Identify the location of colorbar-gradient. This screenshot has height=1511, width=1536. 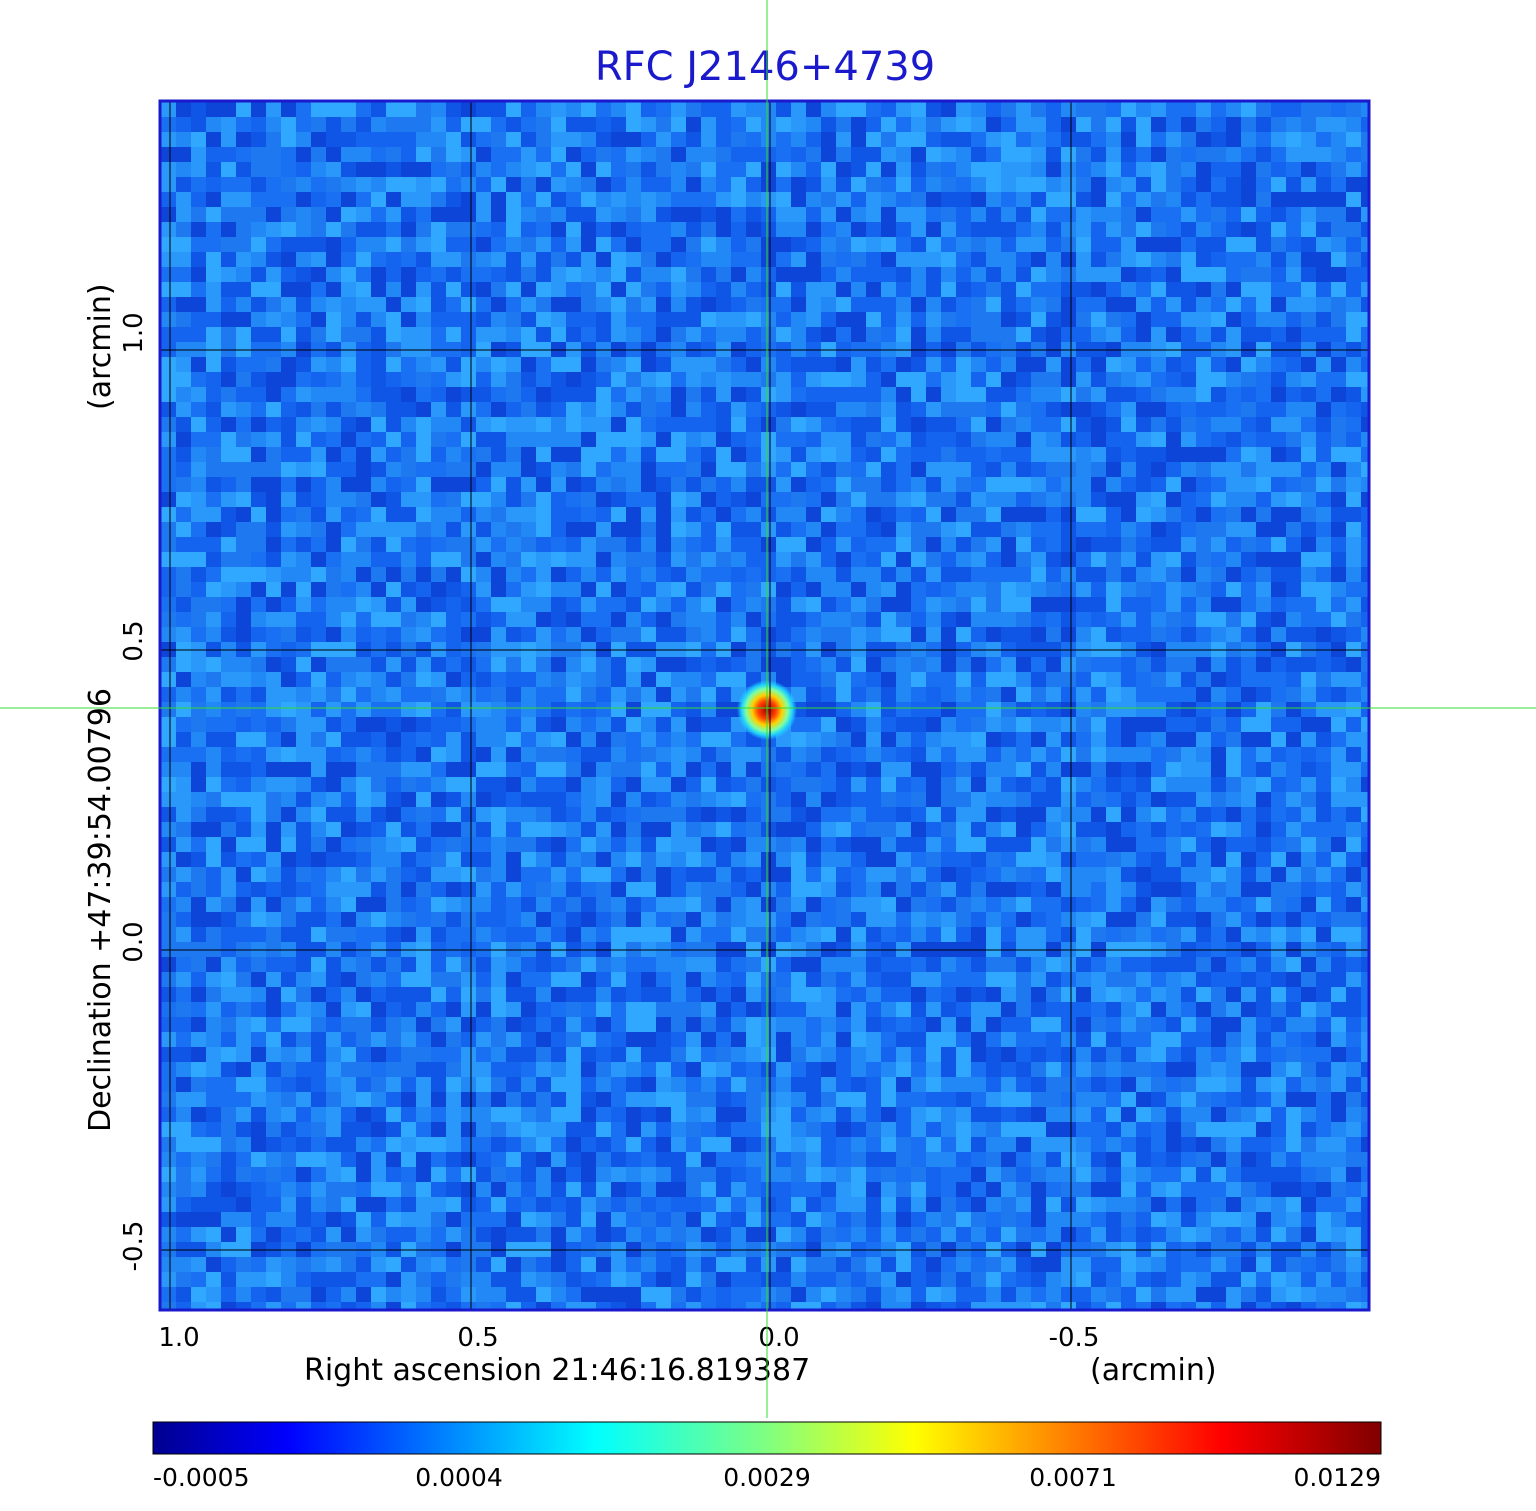
(767, 1438).